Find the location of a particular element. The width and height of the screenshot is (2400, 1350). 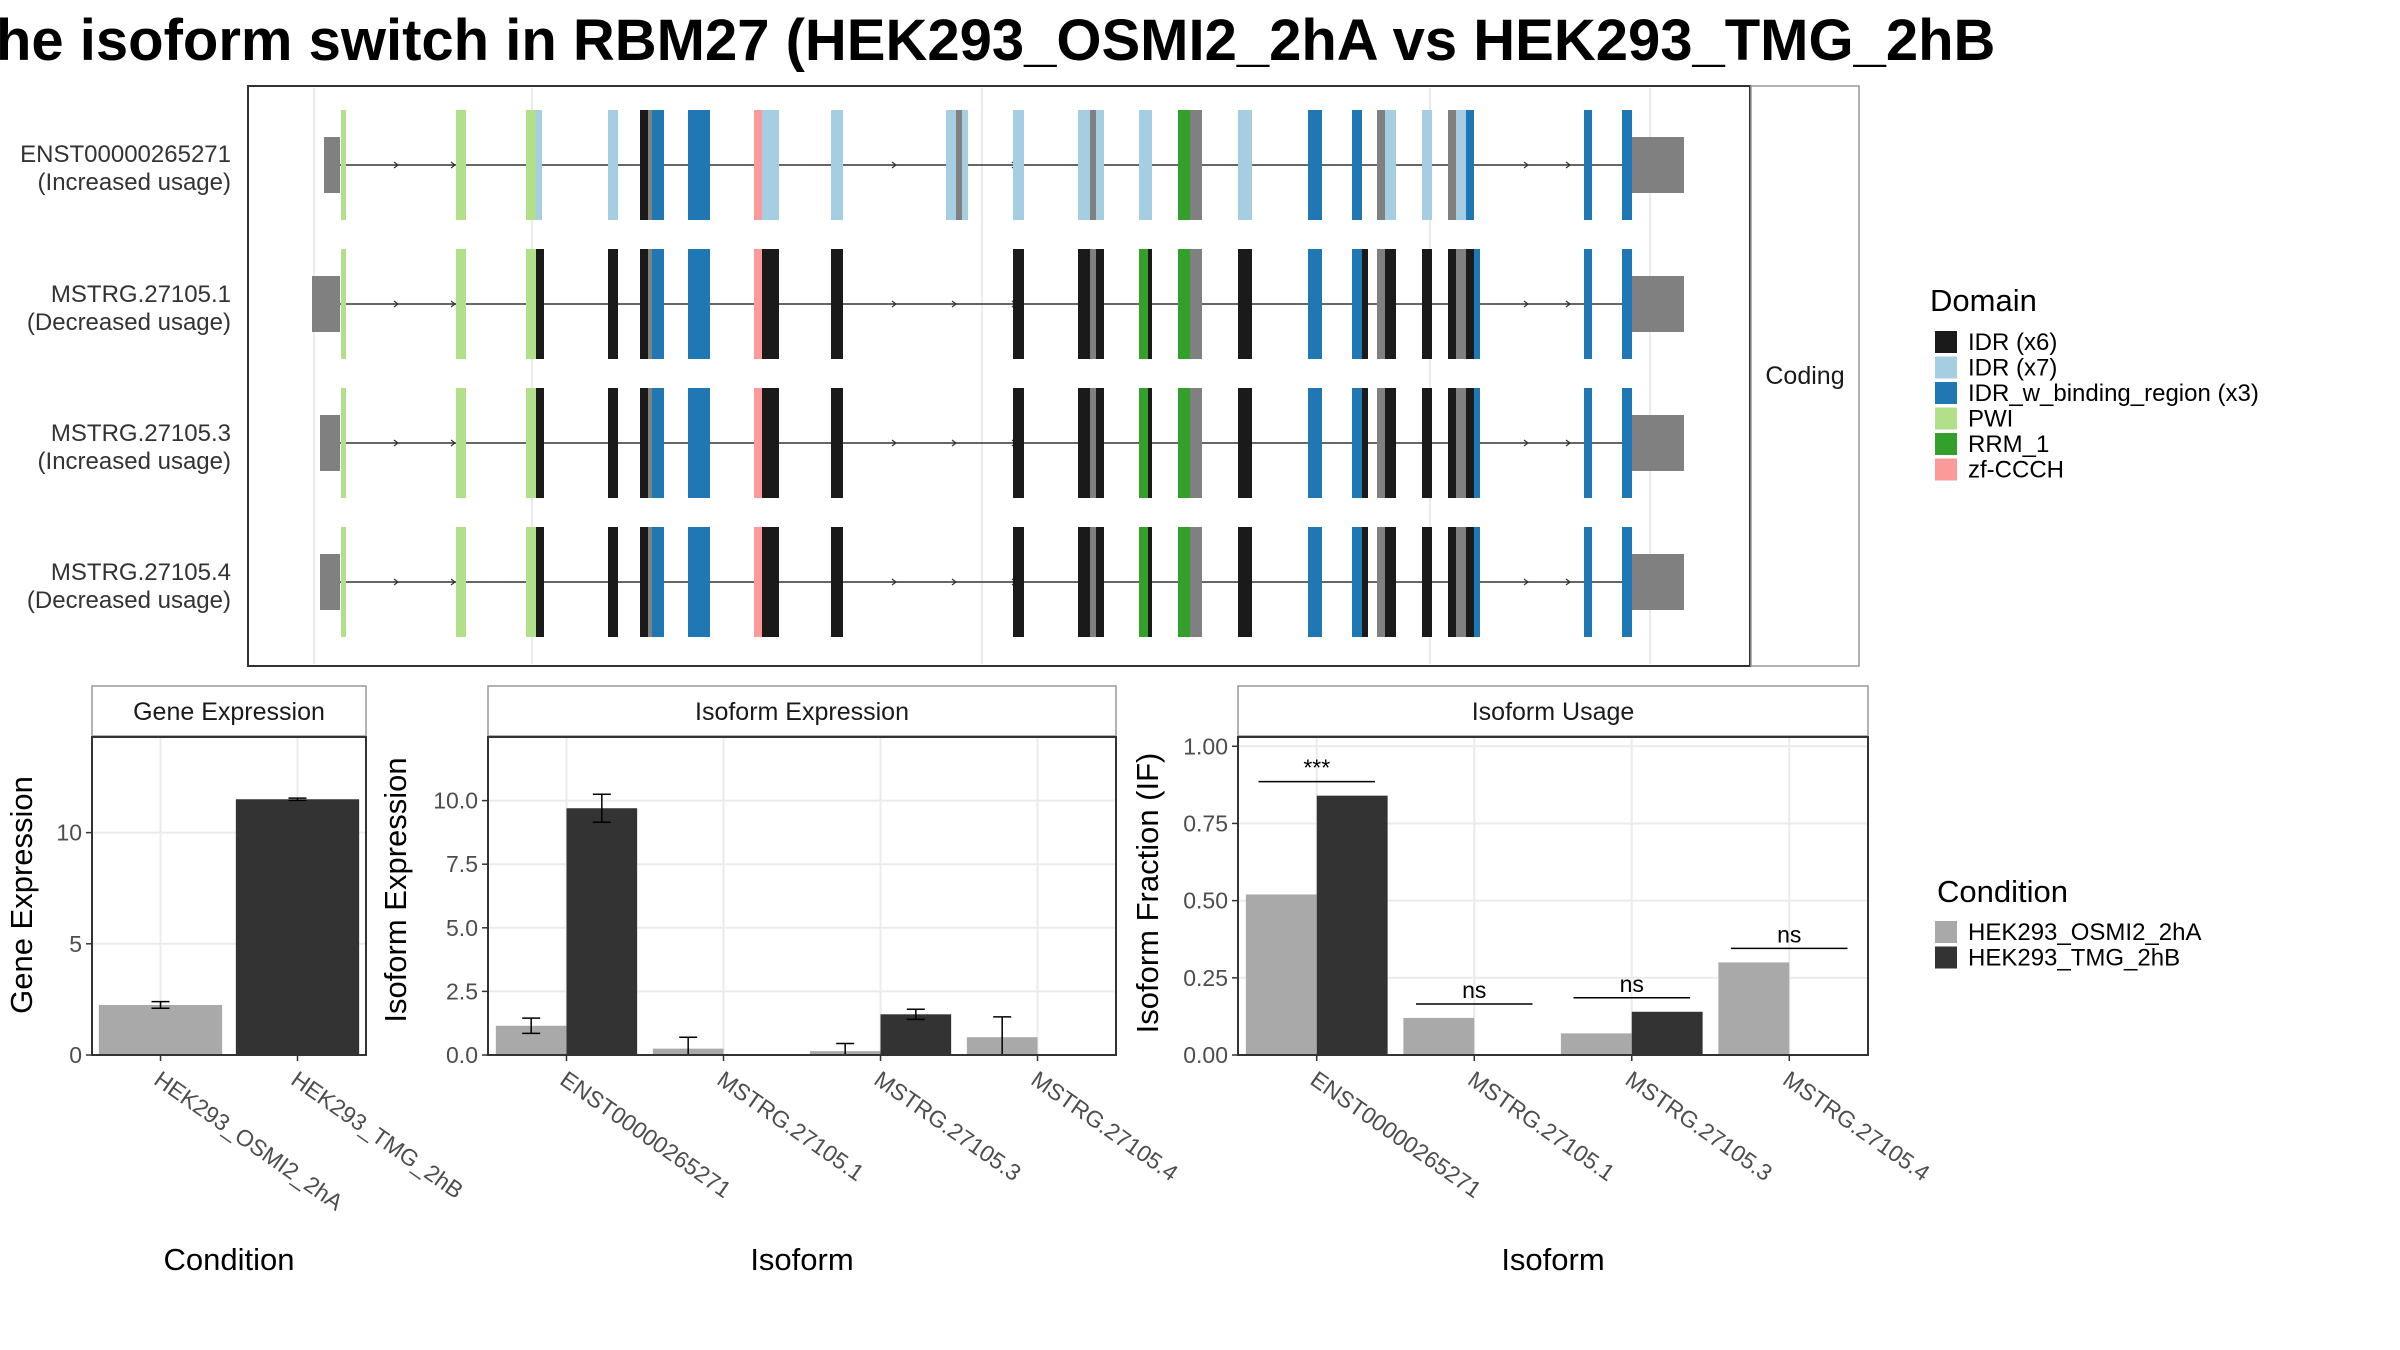

plot-border is located at coordinates (802, 896).